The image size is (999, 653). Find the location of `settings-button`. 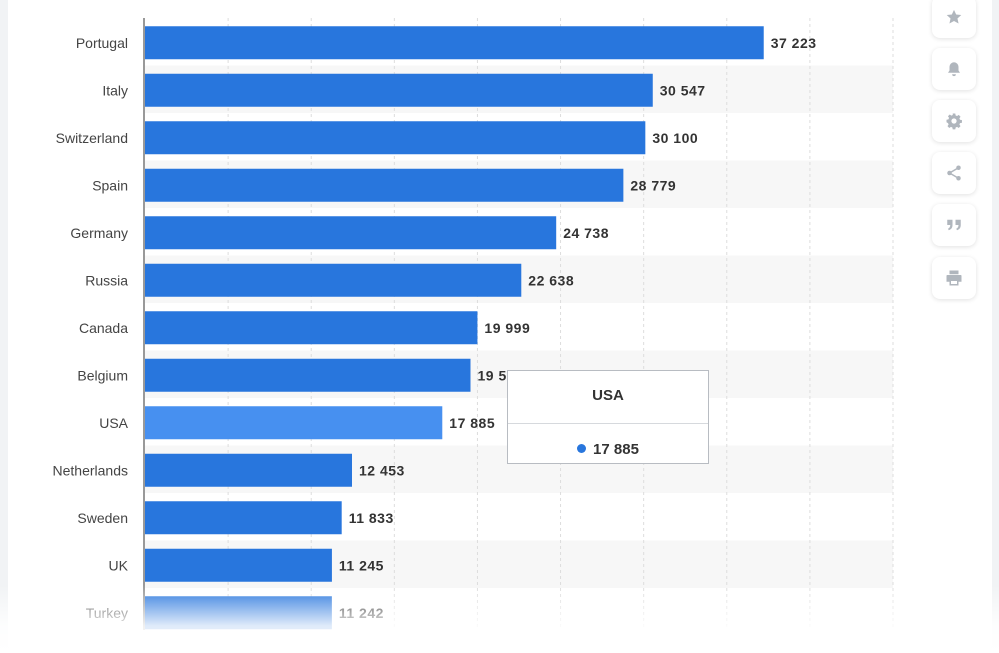

settings-button is located at coordinates (954, 121).